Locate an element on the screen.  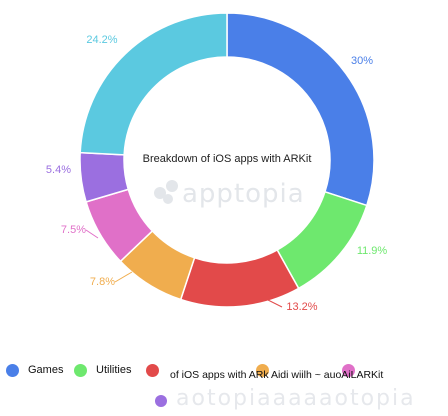
legend-dot-games is located at coordinates (12, 370).